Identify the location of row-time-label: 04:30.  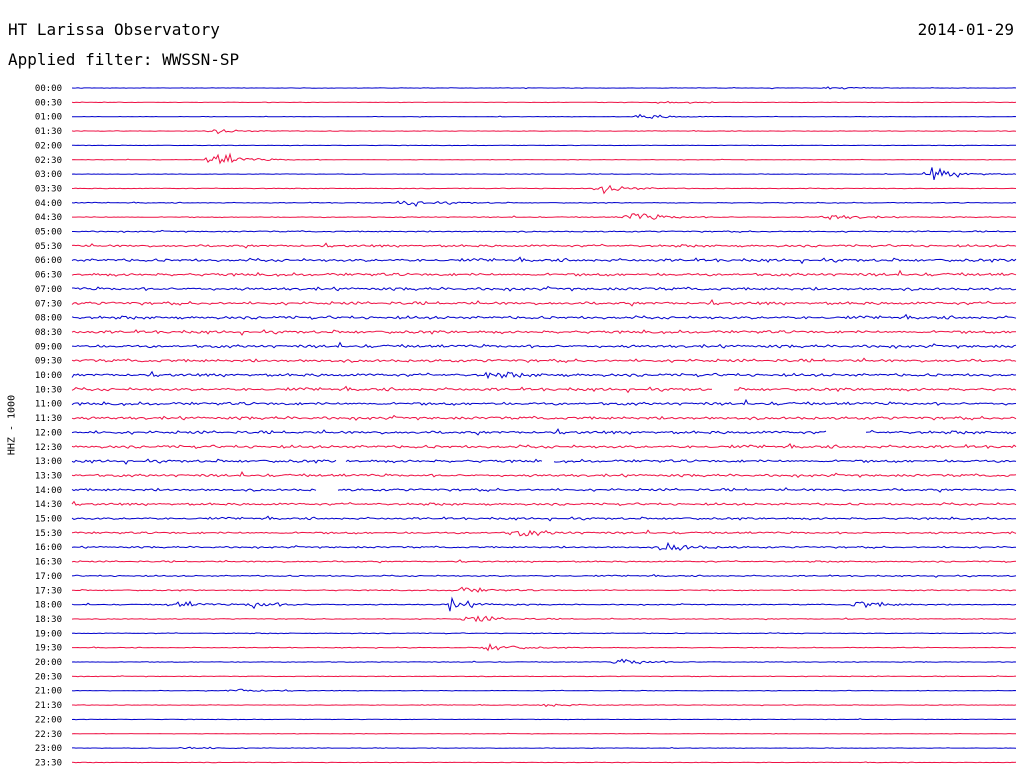
(48, 218).